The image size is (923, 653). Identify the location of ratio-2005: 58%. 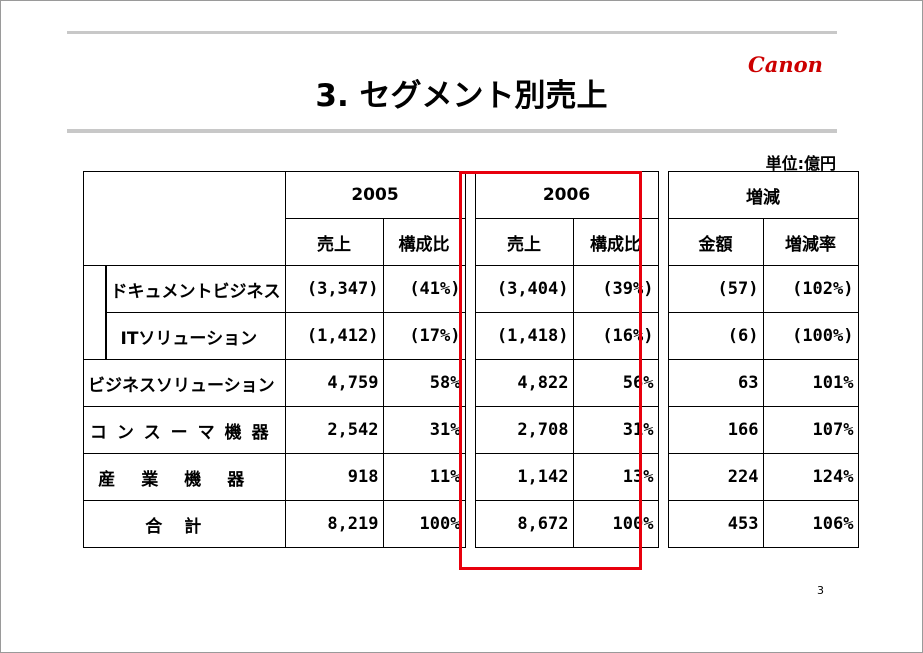
(424, 383).